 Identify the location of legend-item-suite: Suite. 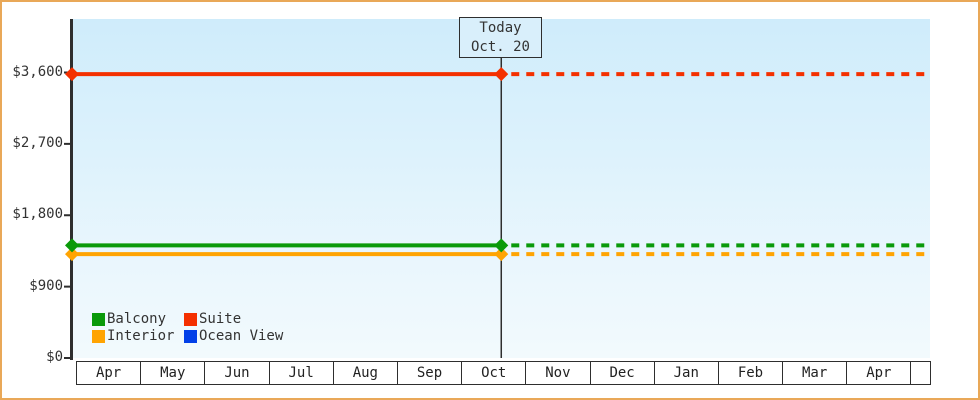
(233, 319).